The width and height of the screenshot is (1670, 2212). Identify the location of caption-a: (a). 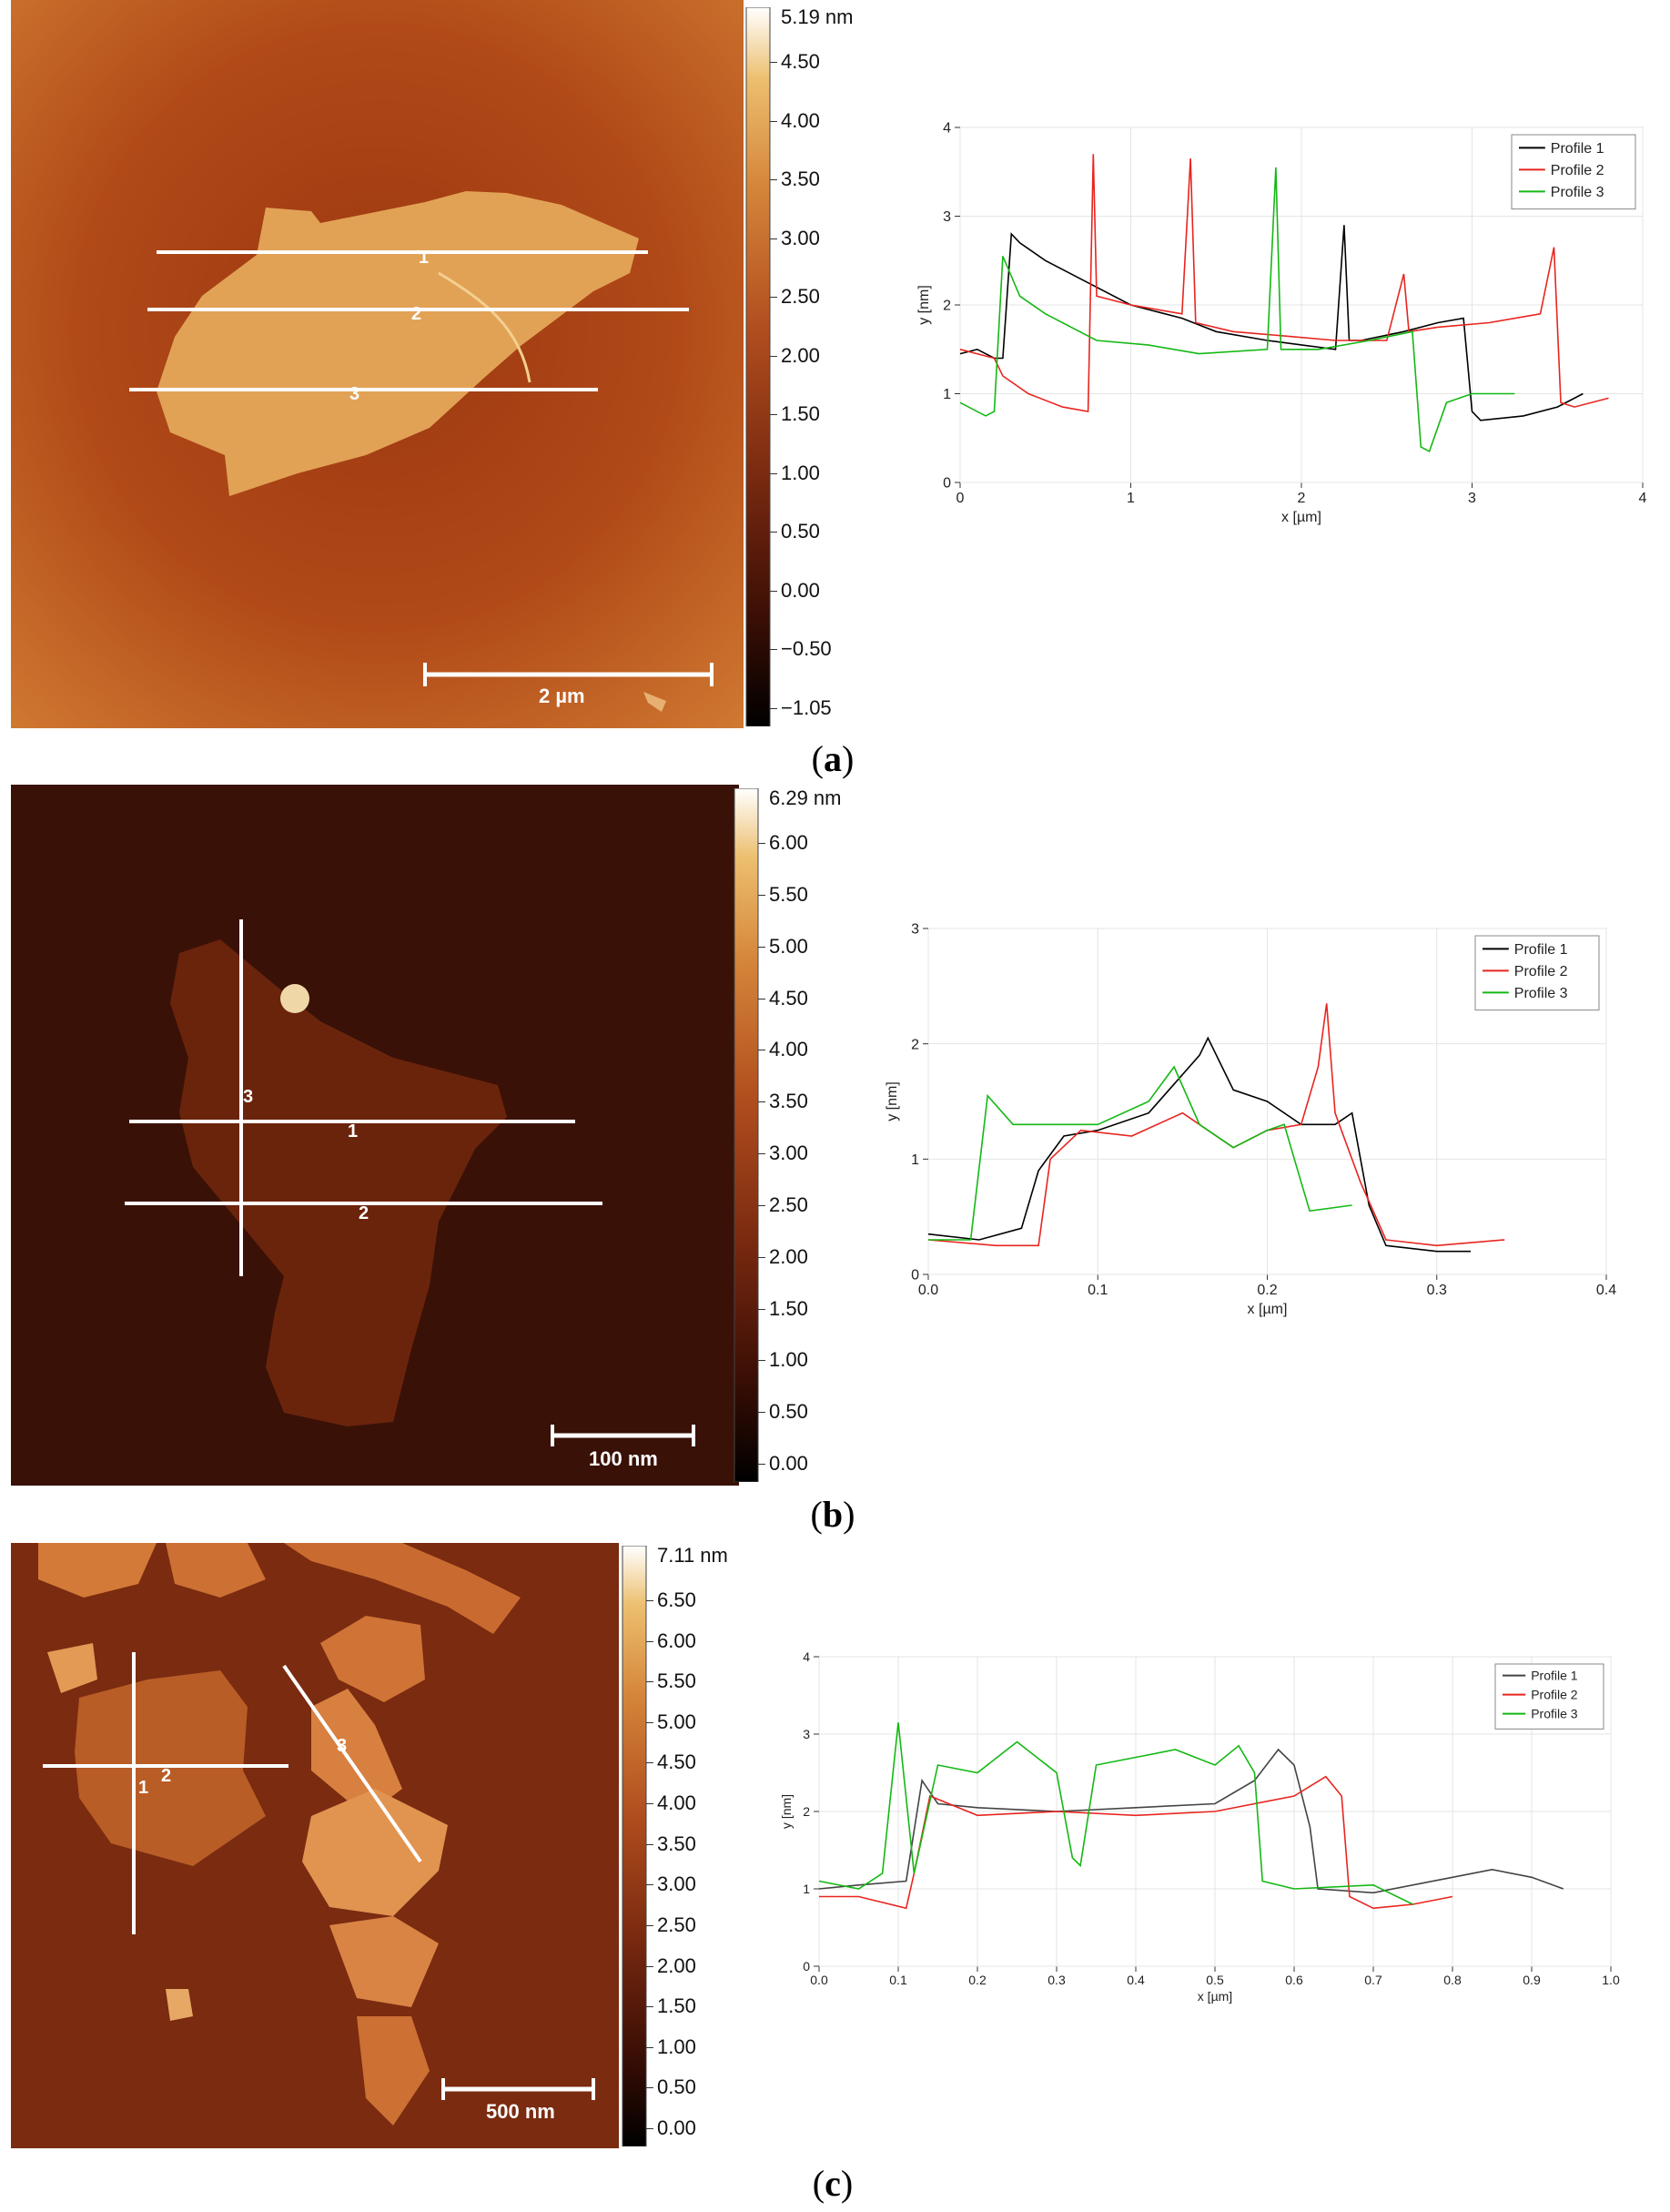
(833, 758).